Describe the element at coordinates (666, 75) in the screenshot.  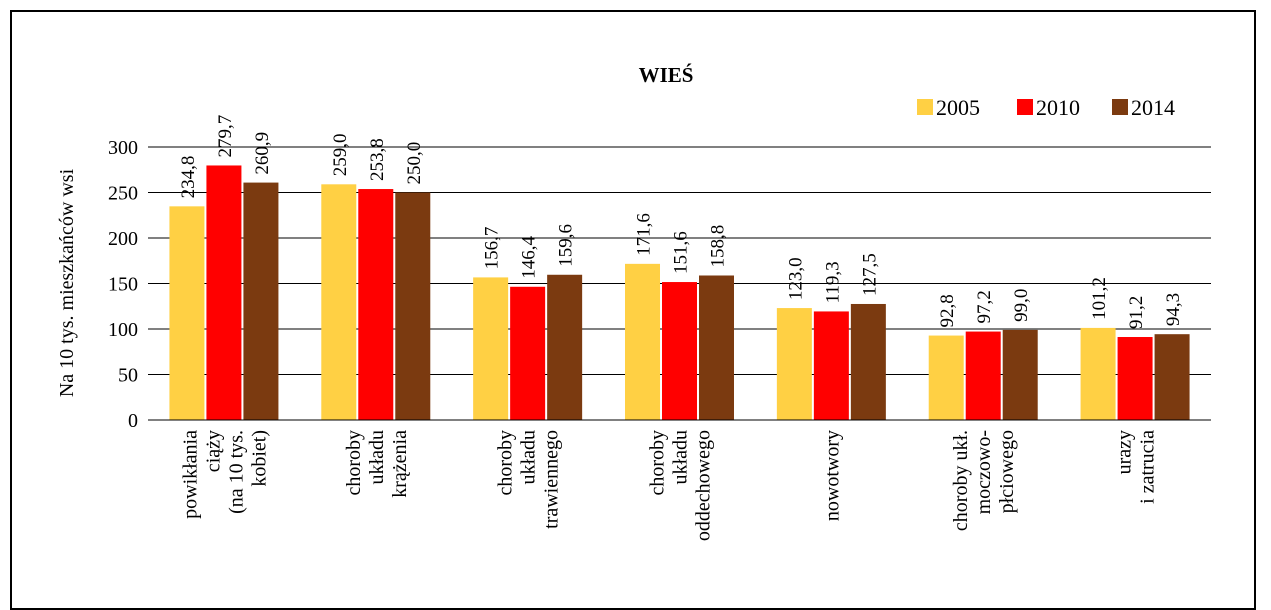
I see `chart-title: WIEŚ` at that location.